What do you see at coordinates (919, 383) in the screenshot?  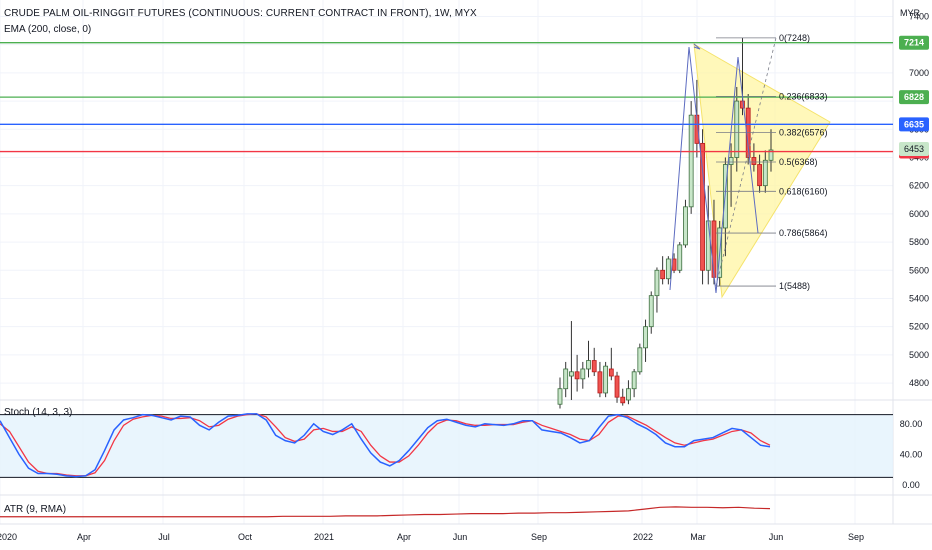 I see `price-tick-label: 4800` at bounding box center [919, 383].